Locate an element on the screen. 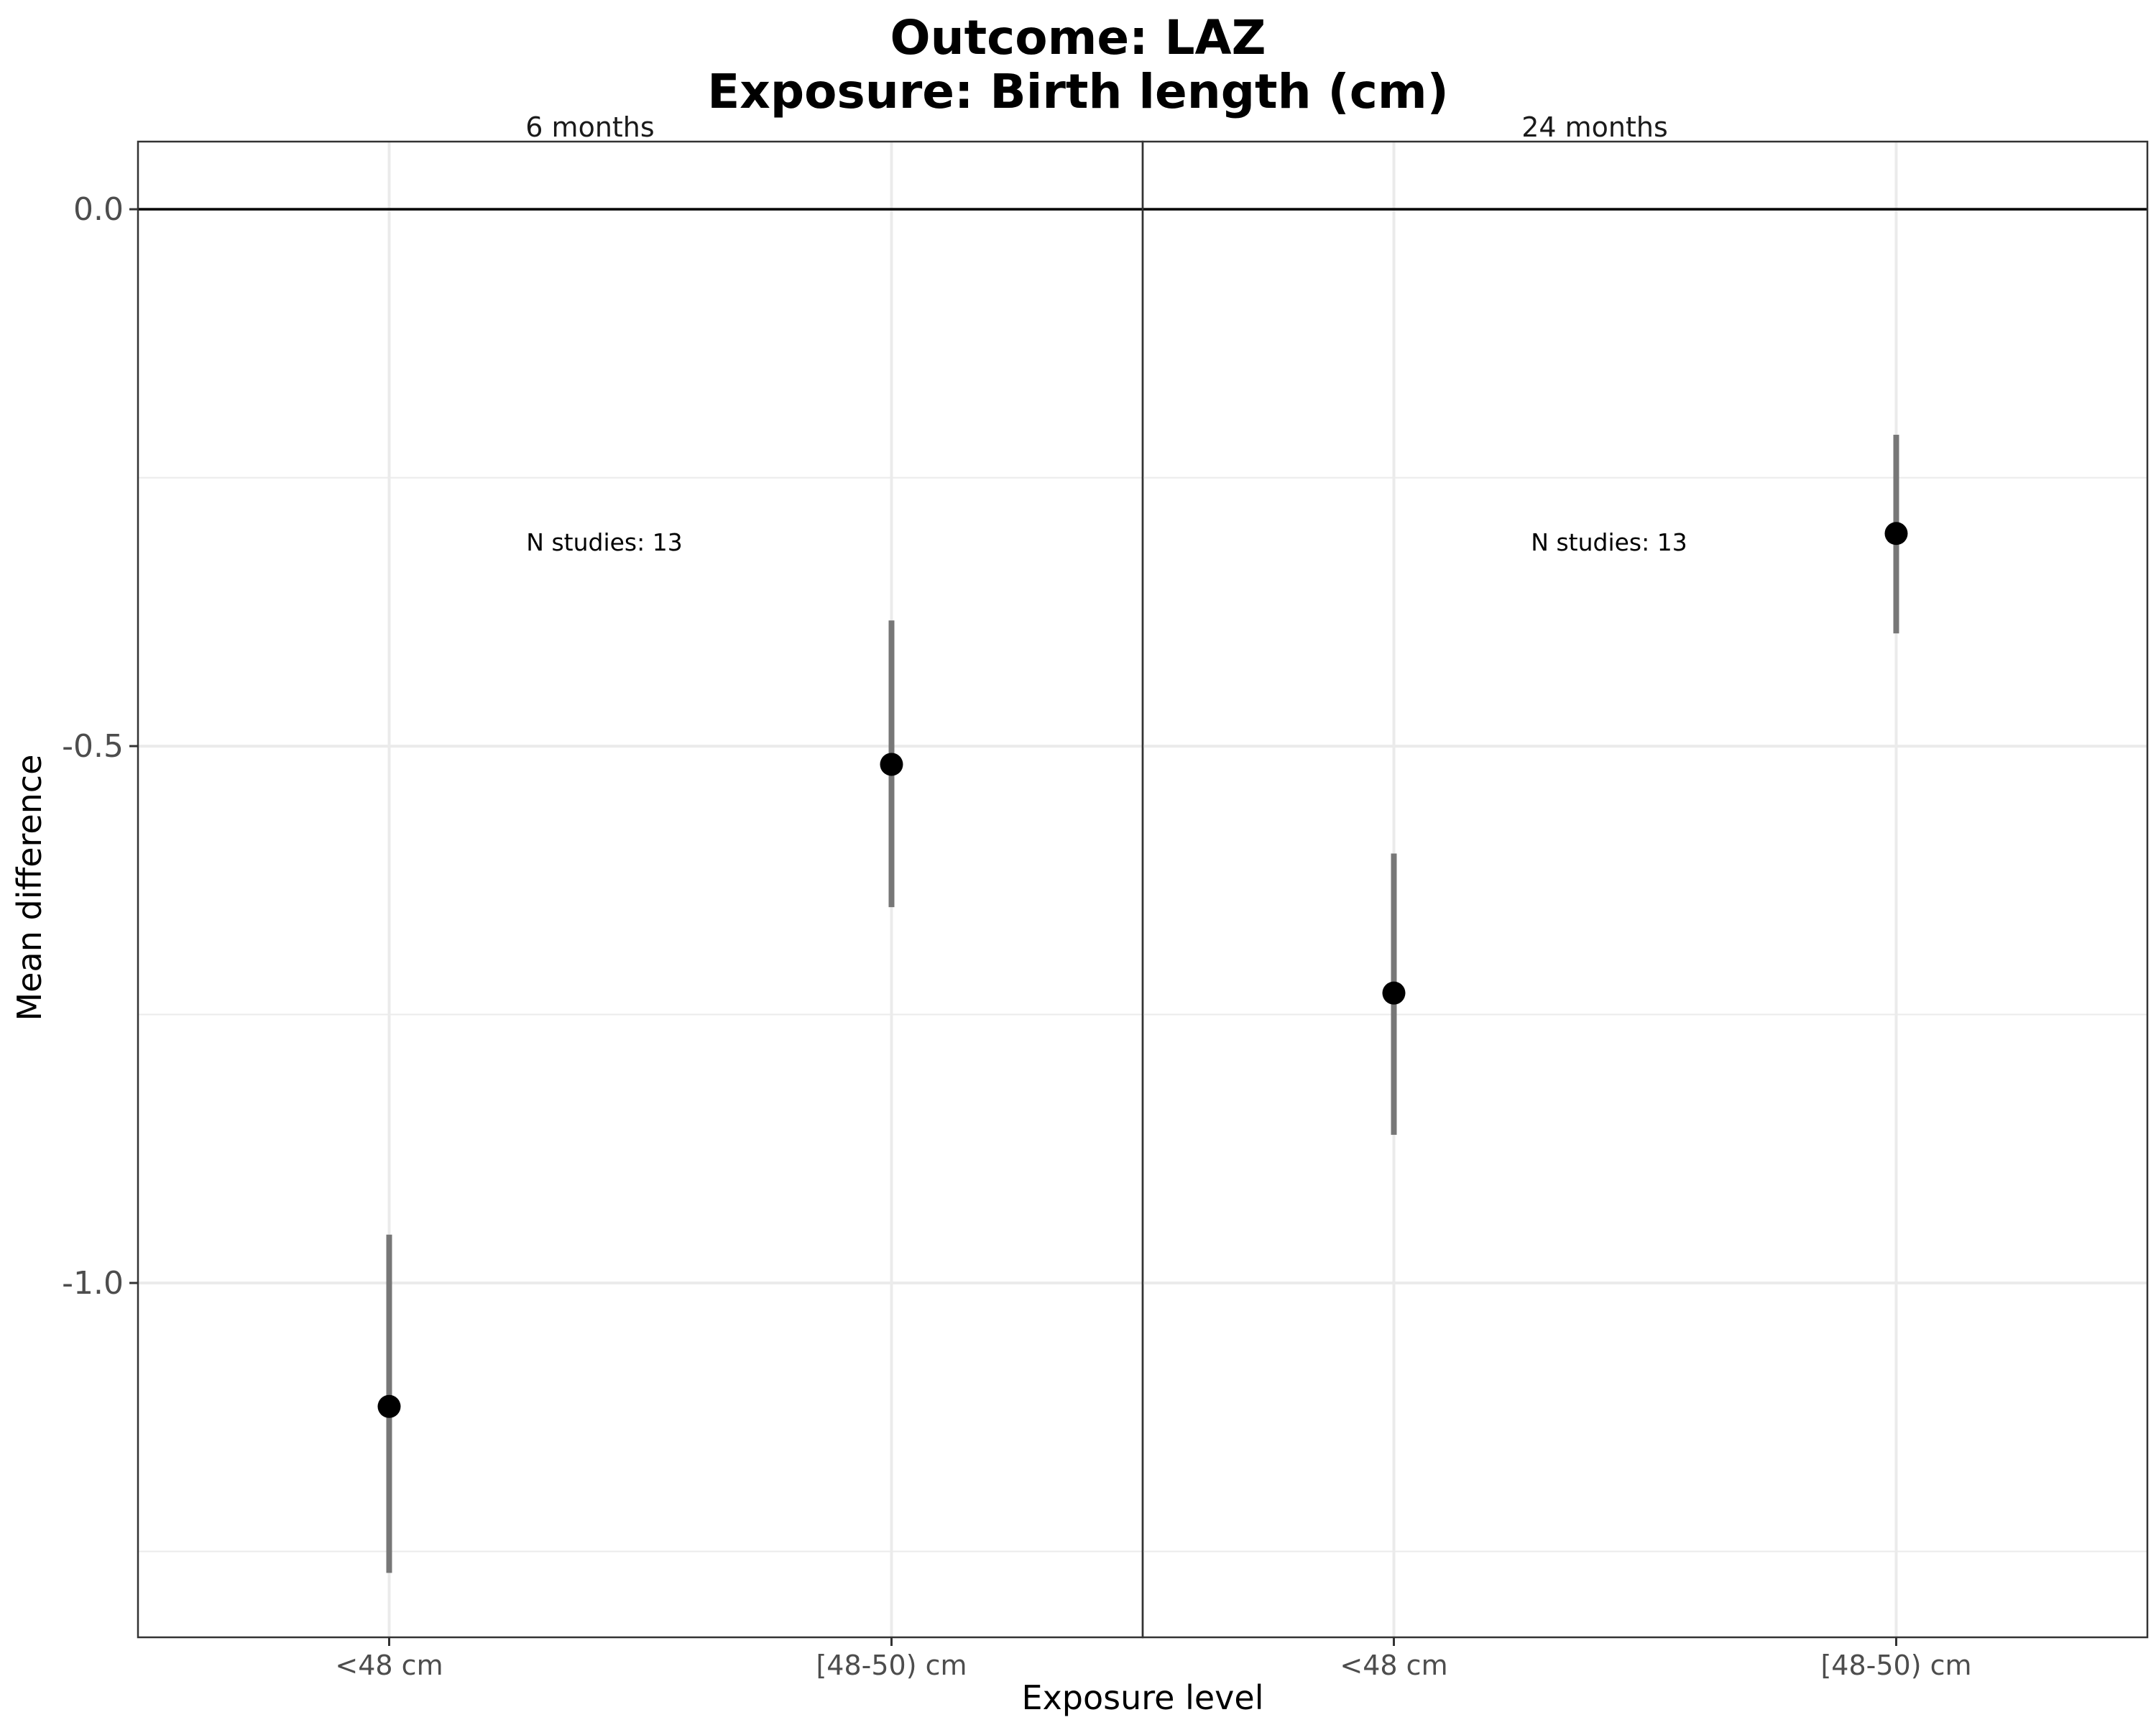 The height and width of the screenshot is (1725, 2156). y-axis: 0.0 -0.5 -1.0 is located at coordinates (100, 746).